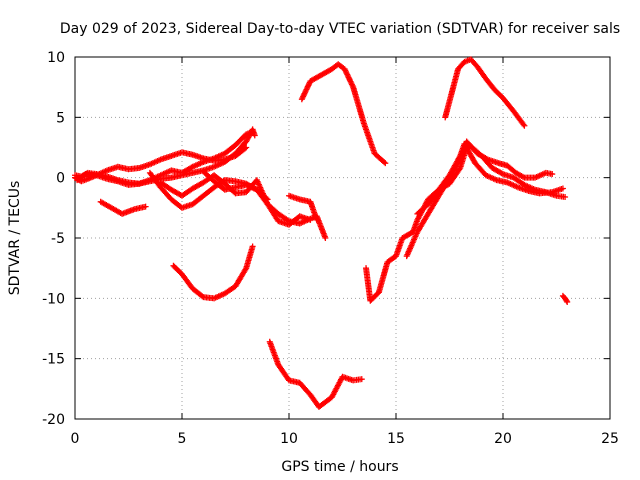 Image resolution: width=640 pixels, height=480 pixels. Describe the element at coordinates (161, 164) in the screenshot. I see `series-trace-b` at that location.